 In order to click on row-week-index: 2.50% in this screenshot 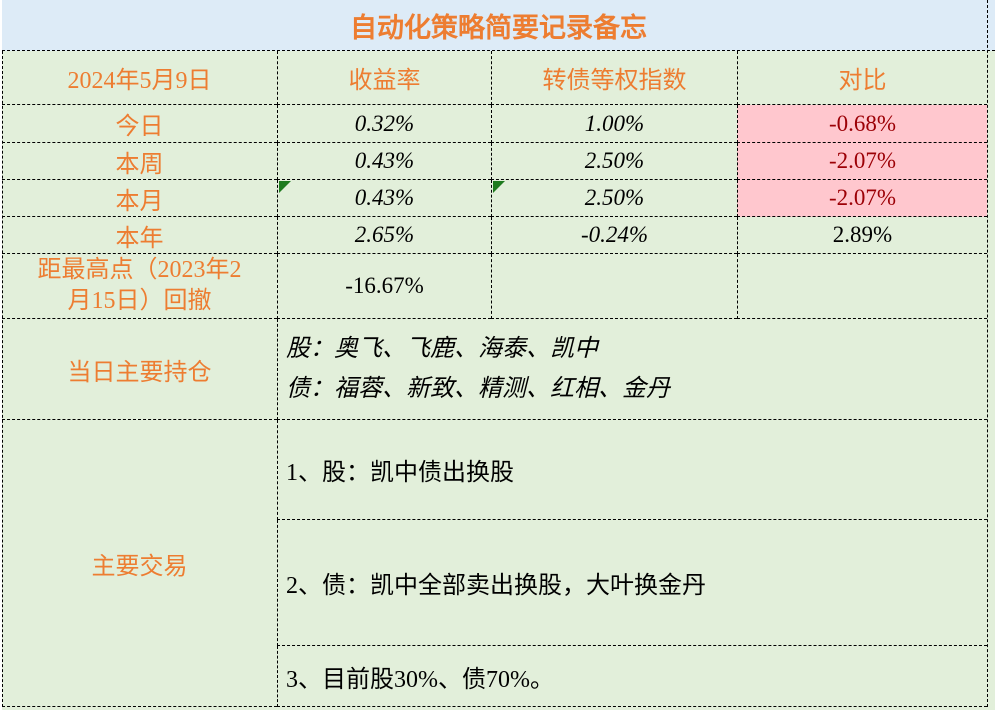, I will do `click(614, 161)`.